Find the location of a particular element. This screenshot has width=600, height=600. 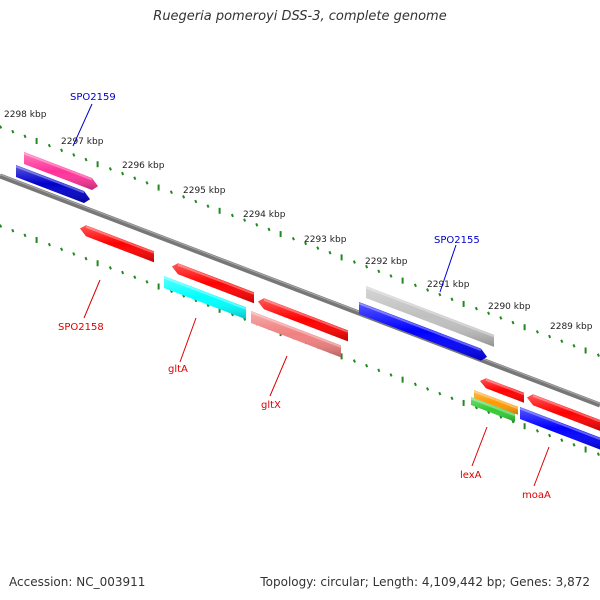

gene-shade-spo2155 is located at coordinates (423, 331).